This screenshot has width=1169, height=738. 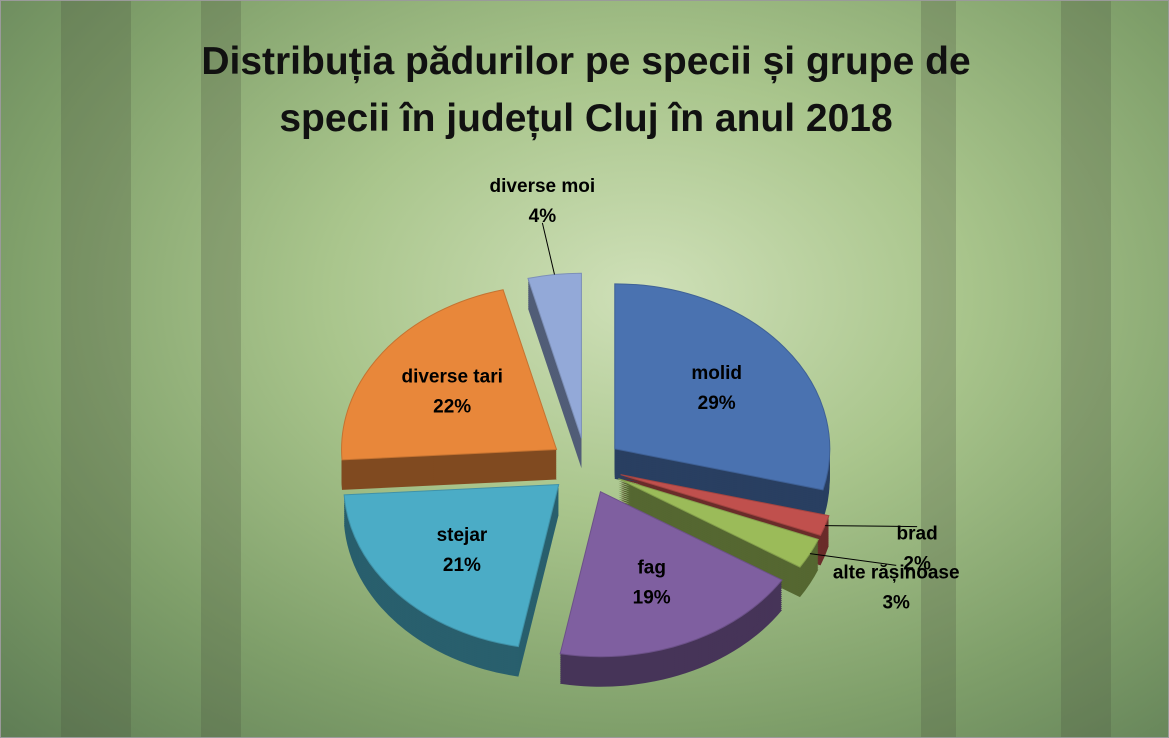 What do you see at coordinates (917, 564) in the screenshot?
I see `data-label-value: 2%` at bounding box center [917, 564].